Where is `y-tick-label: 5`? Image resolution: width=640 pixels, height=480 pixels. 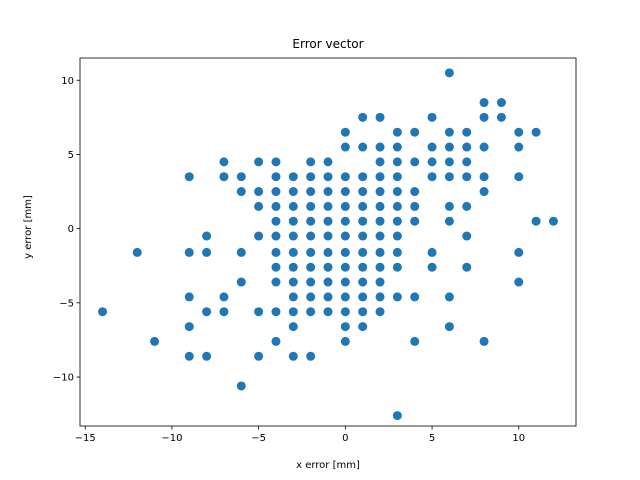 y-tick-label: 5 is located at coordinates (71, 155).